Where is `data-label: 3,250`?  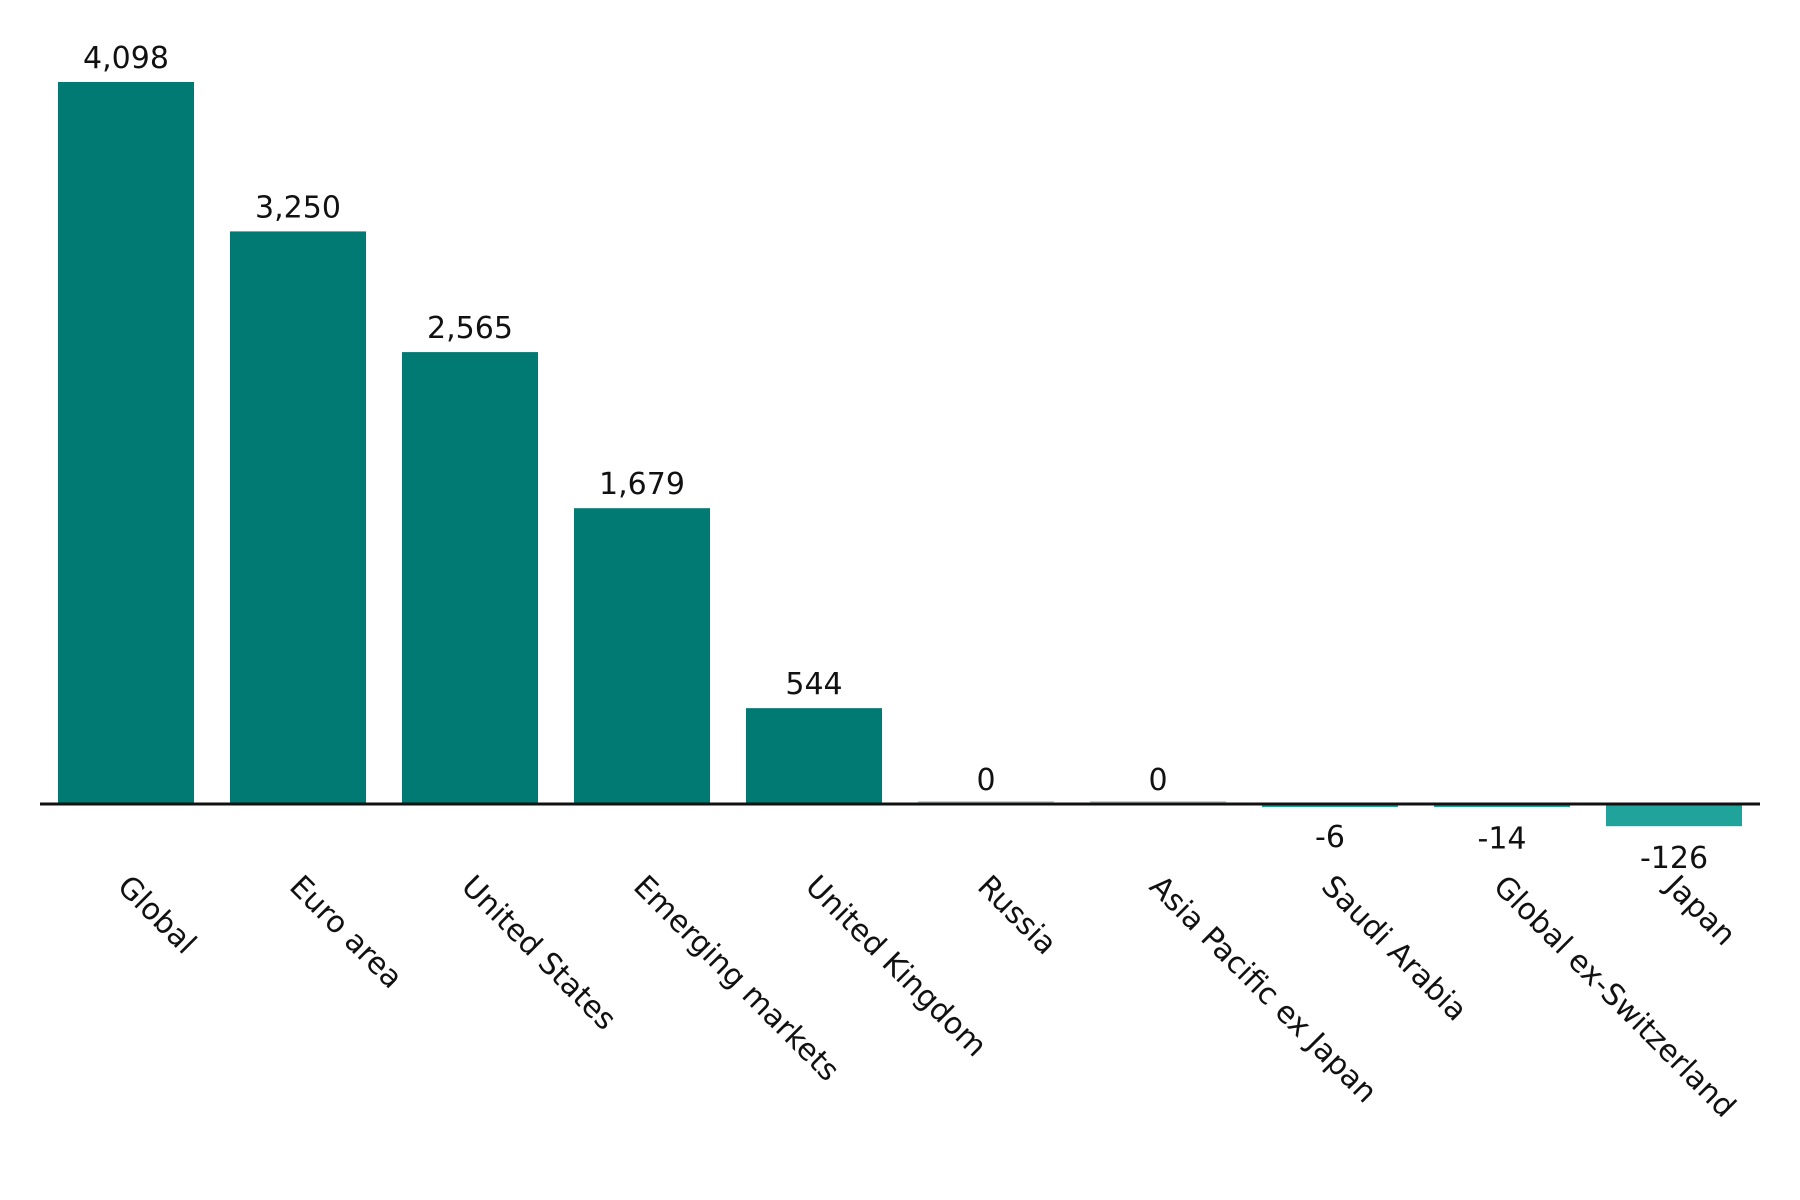
data-label: 3,250 is located at coordinates (298, 207).